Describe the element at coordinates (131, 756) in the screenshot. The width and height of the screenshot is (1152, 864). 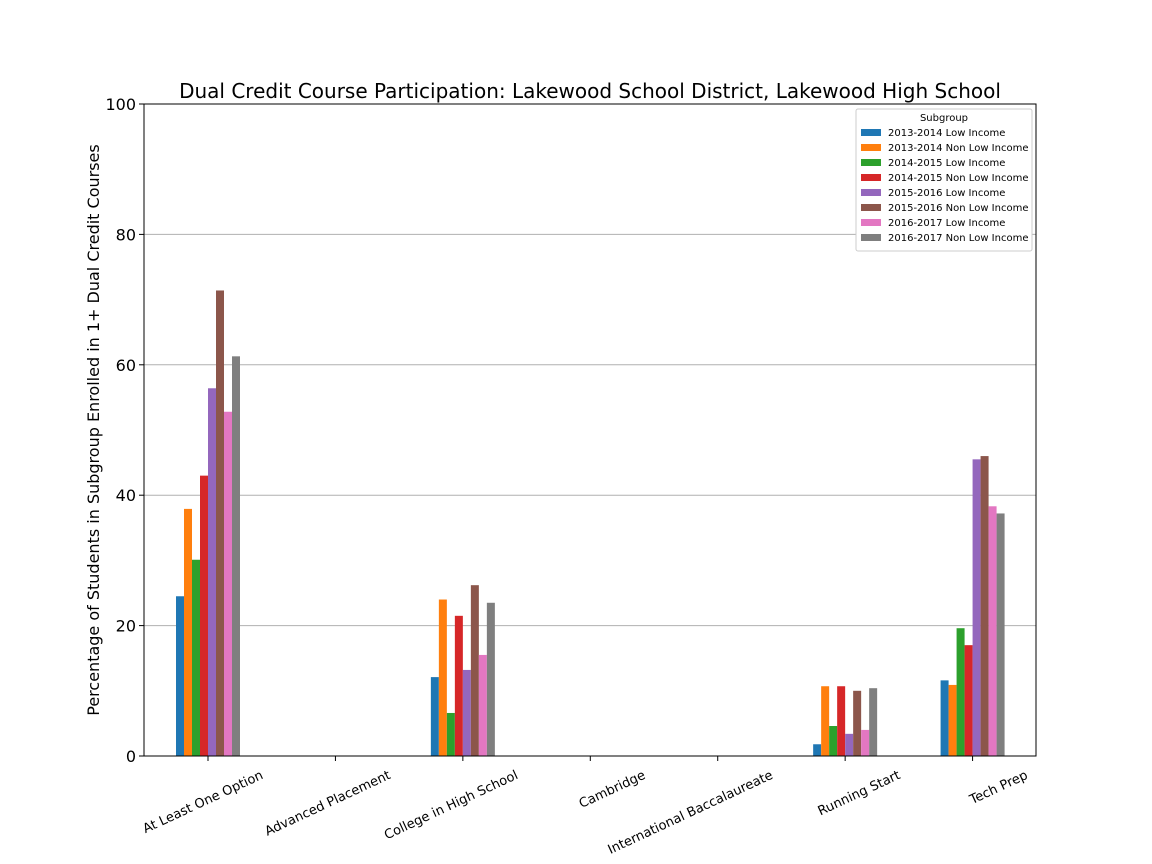
I see `y-tick-label: 0` at that location.